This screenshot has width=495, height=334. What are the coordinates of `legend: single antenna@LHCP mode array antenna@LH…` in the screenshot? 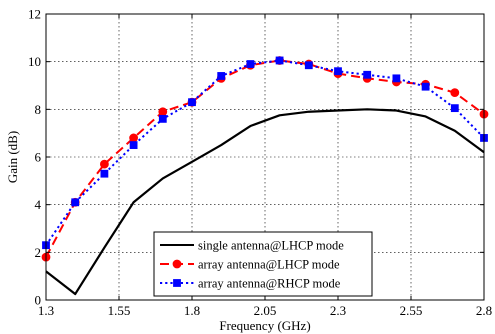 It's located at (263, 264).